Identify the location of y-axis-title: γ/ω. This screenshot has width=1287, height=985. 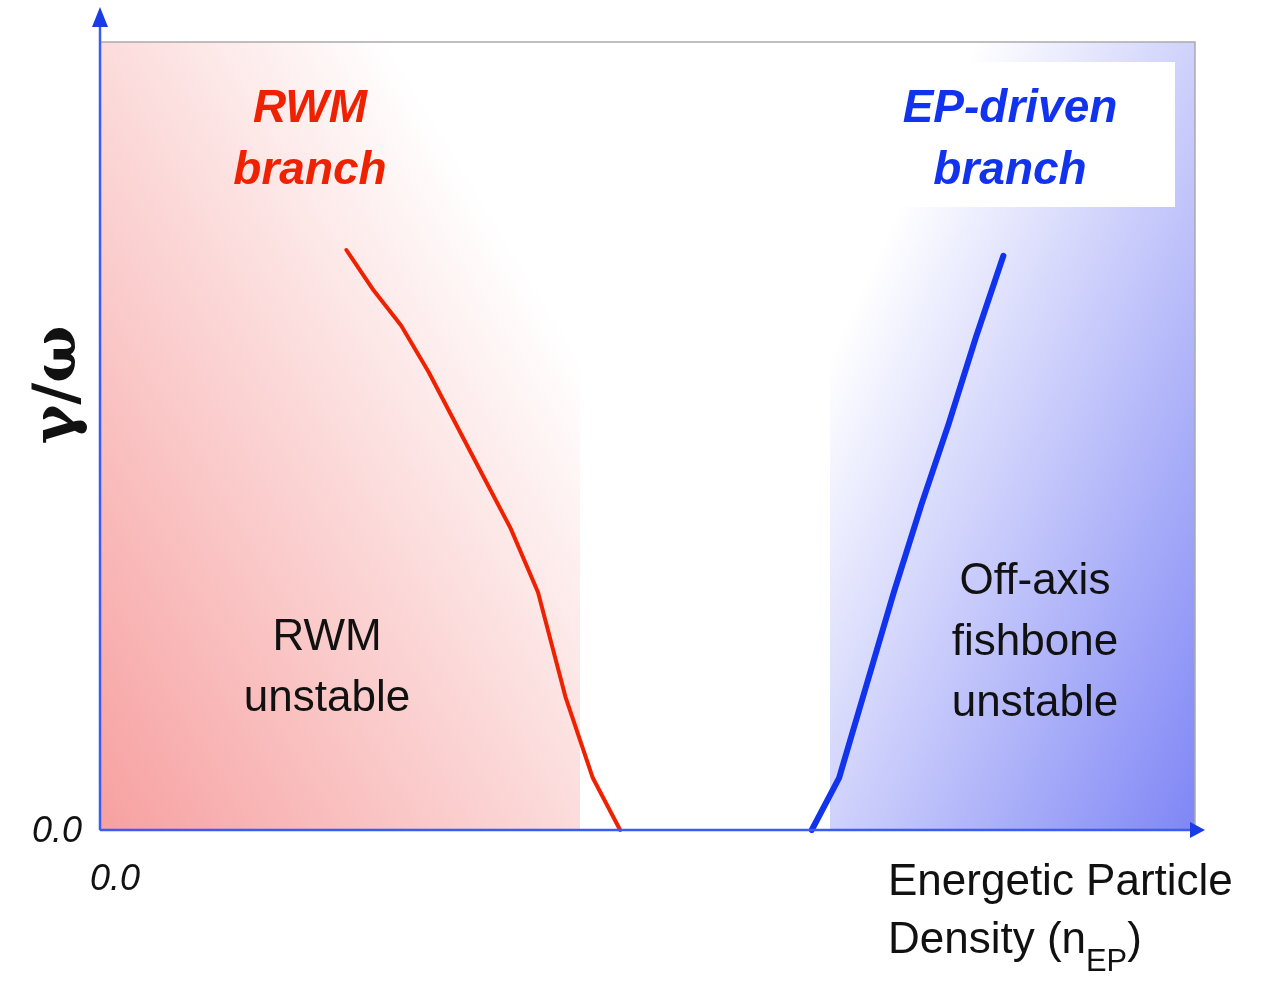
(54, 385).